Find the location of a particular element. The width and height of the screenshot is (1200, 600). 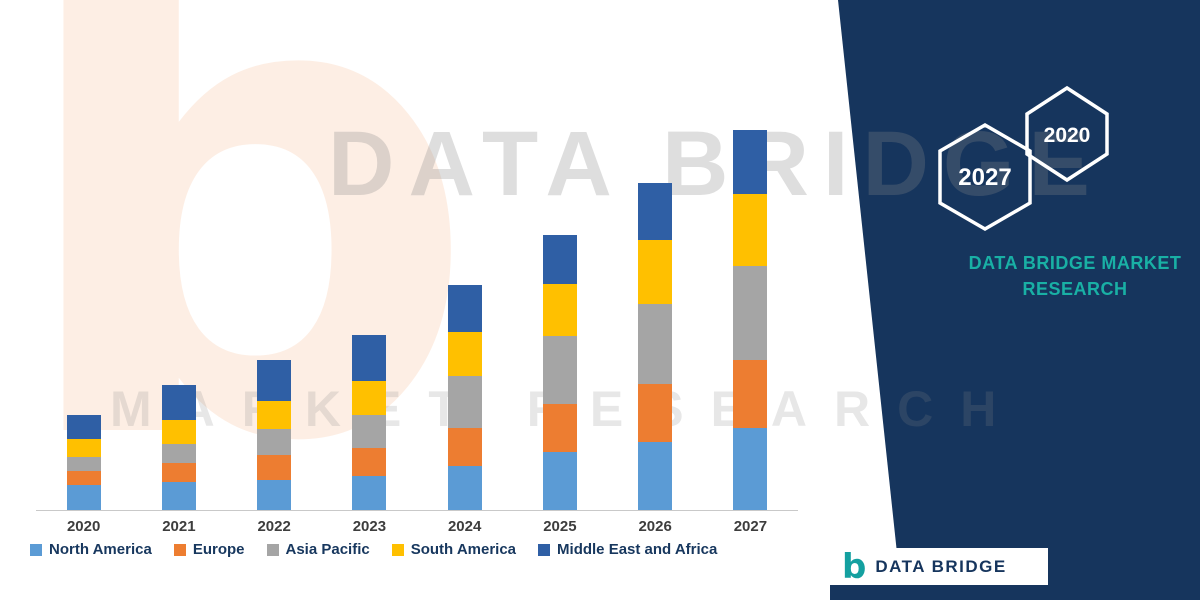

hexagon-2027-label: 2027 is located at coordinates (984, 177).